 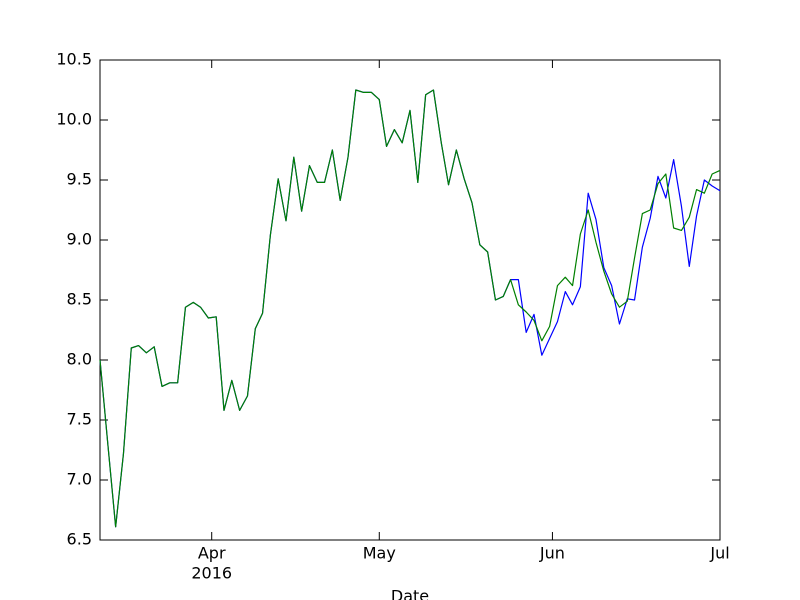 I want to click on x-tick-label: Jun, so click(x=552, y=553).